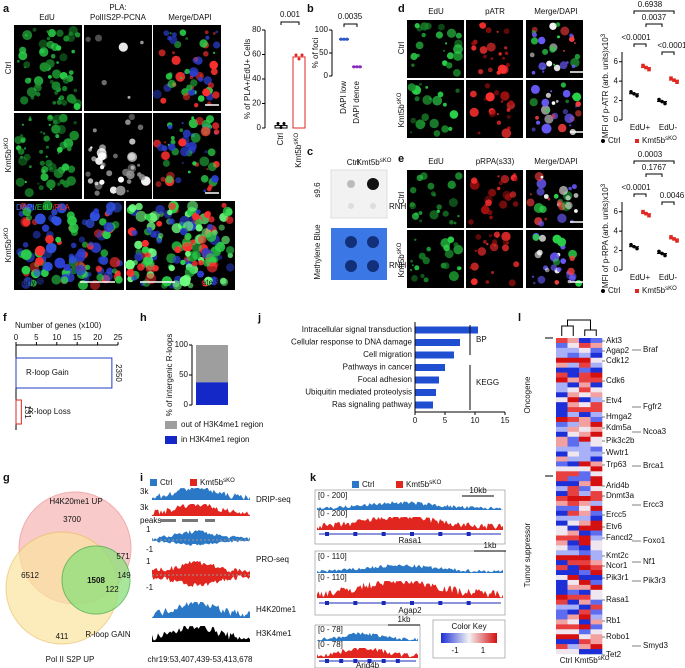  What do you see at coordinates (616, 211) in the screenshot?
I see `y-tick-label: 6` at bounding box center [616, 211].